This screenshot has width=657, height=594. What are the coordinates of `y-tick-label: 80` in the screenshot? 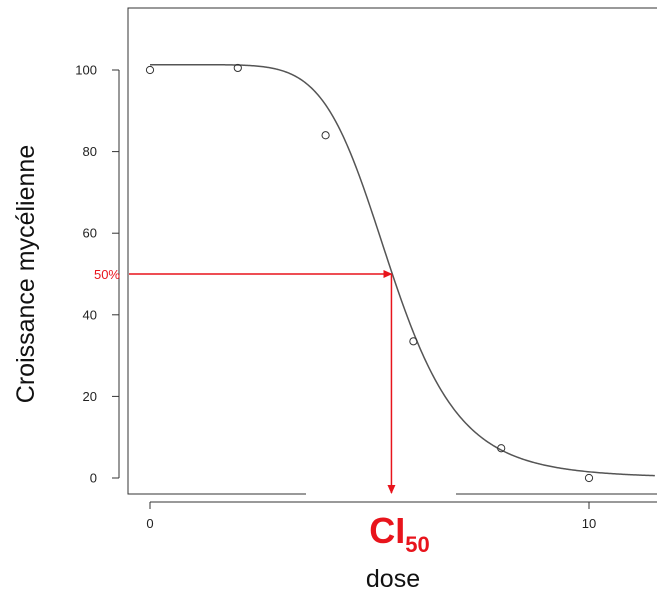 It's located at (90, 151).